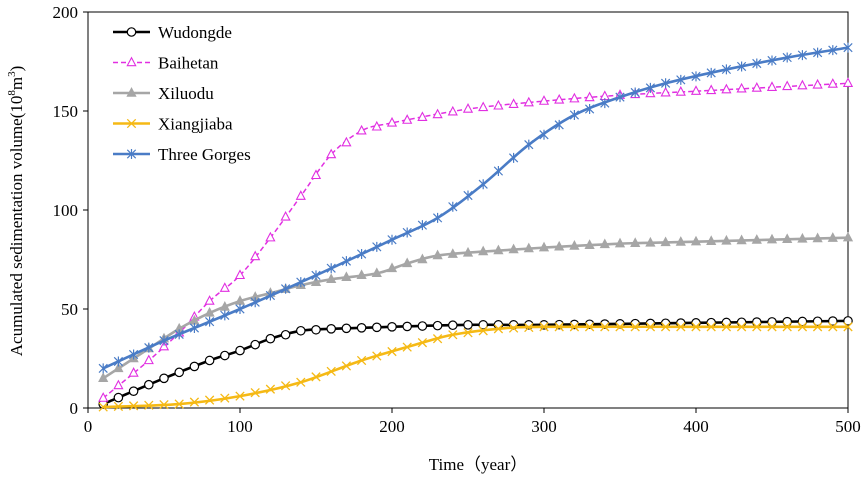 Image resolution: width=867 pixels, height=477 pixels. What do you see at coordinates (163, 93) in the screenshot?
I see `legend-item-xiluodu: Xiluodu` at bounding box center [163, 93].